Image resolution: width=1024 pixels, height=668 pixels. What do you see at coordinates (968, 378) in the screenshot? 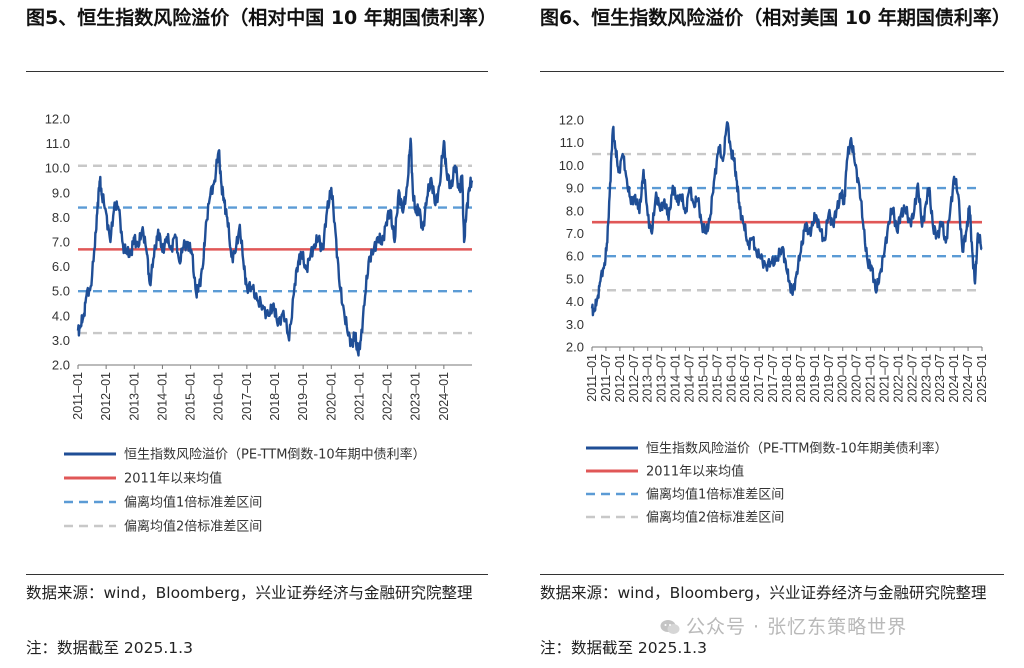
I see `x-tick-label: 2024–07` at bounding box center [968, 378].